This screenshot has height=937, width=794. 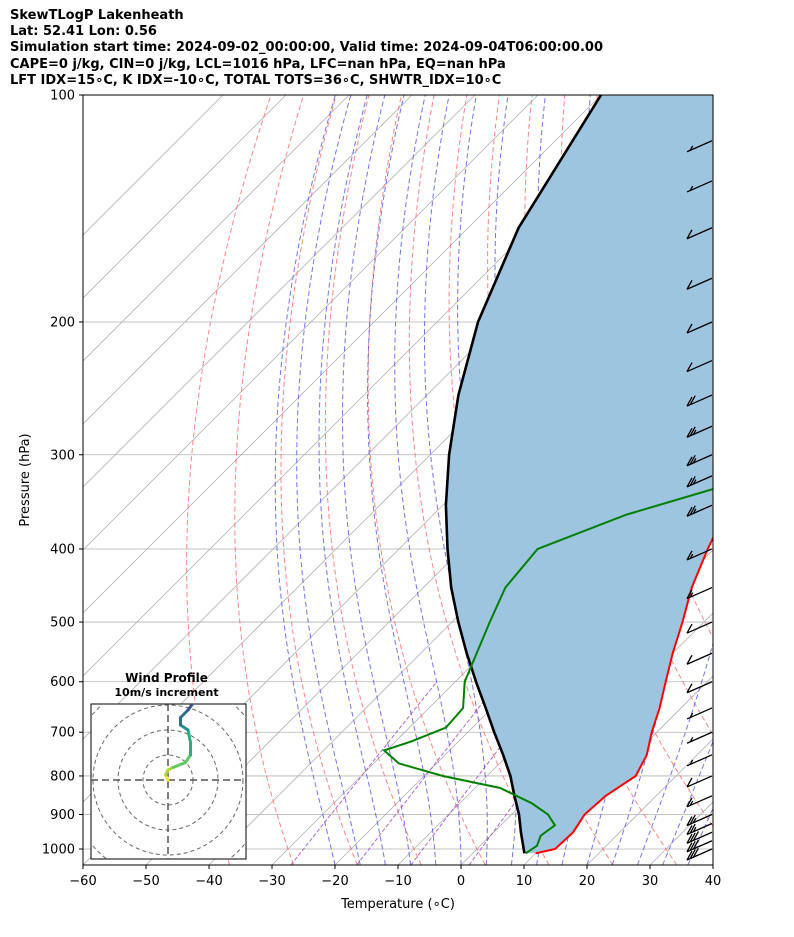 I want to click on x-tick-label: 20, so click(x=587, y=881).